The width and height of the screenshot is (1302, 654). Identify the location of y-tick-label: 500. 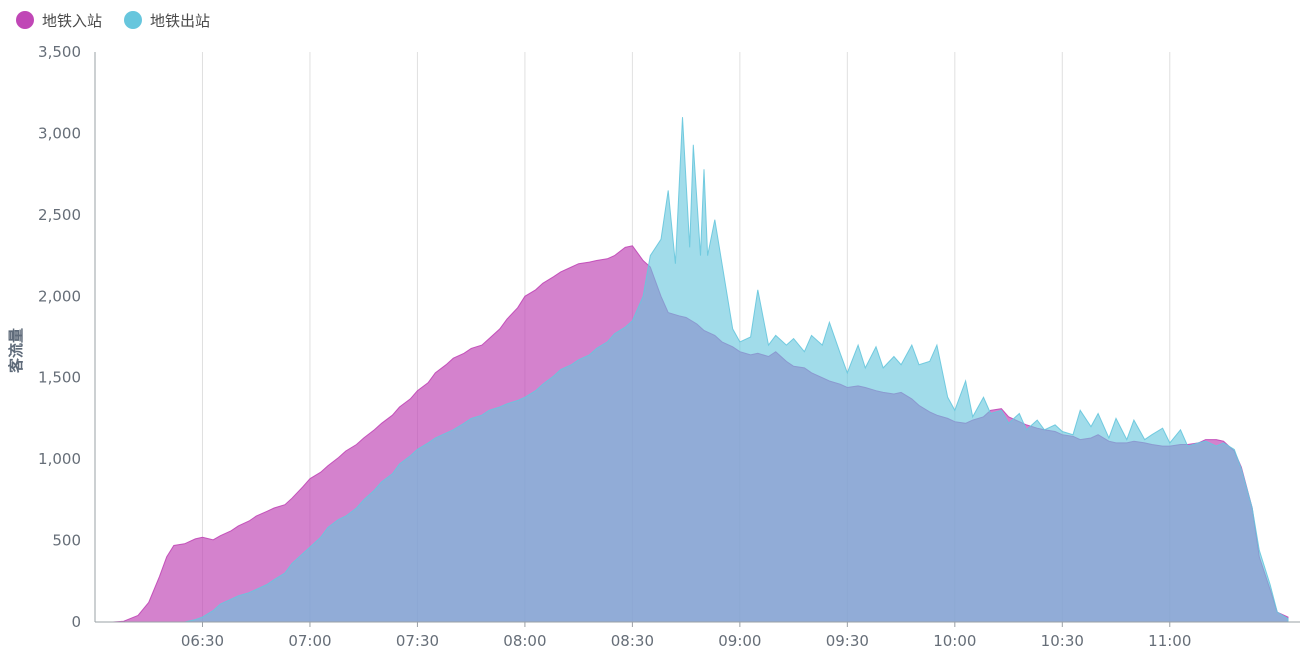
(66, 541).